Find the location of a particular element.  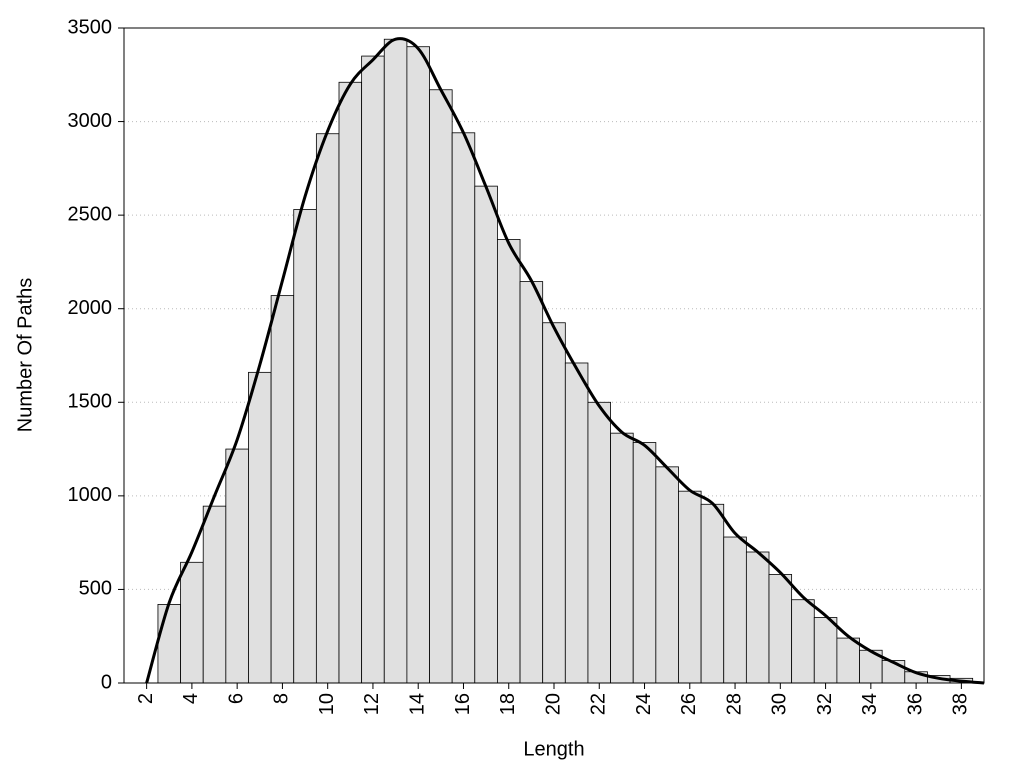

x-tick-label: 6 is located at coordinates (236, 698).